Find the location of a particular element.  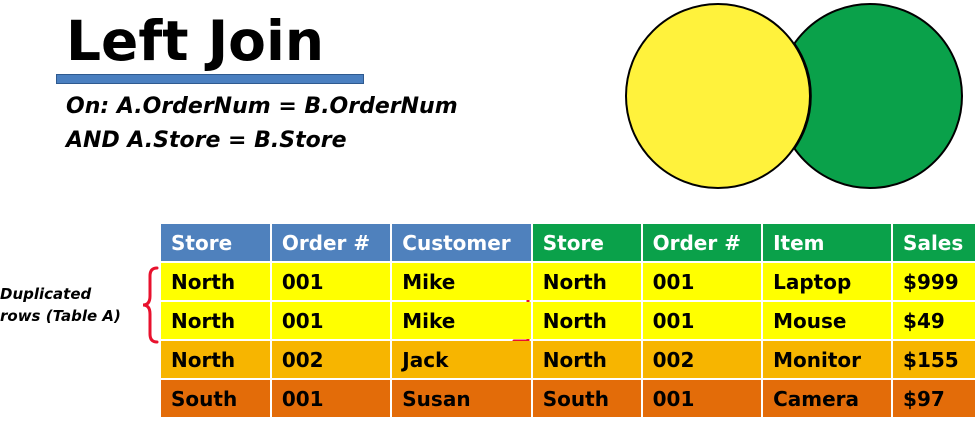

table-cell: $999 is located at coordinates (934, 281).